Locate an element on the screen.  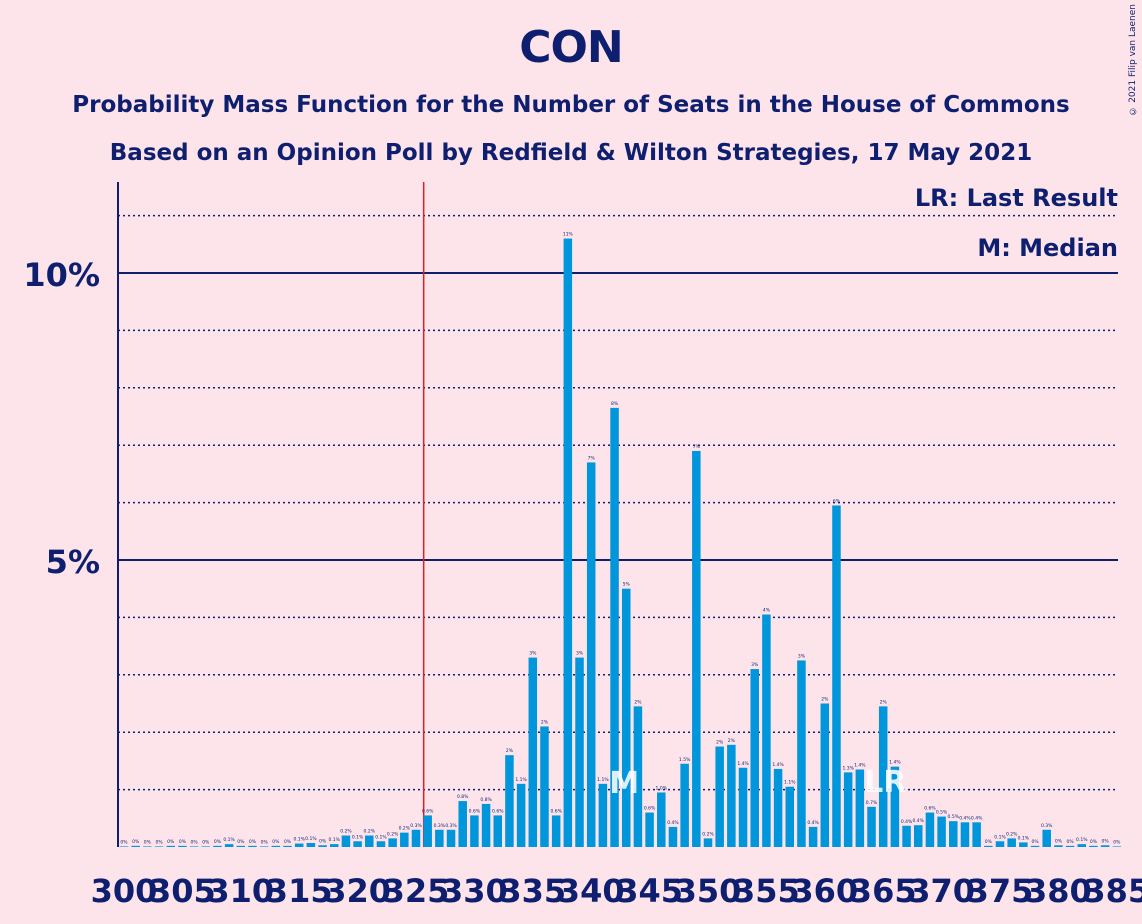
x-tick-label: 345 is located at coordinates (649, 891).